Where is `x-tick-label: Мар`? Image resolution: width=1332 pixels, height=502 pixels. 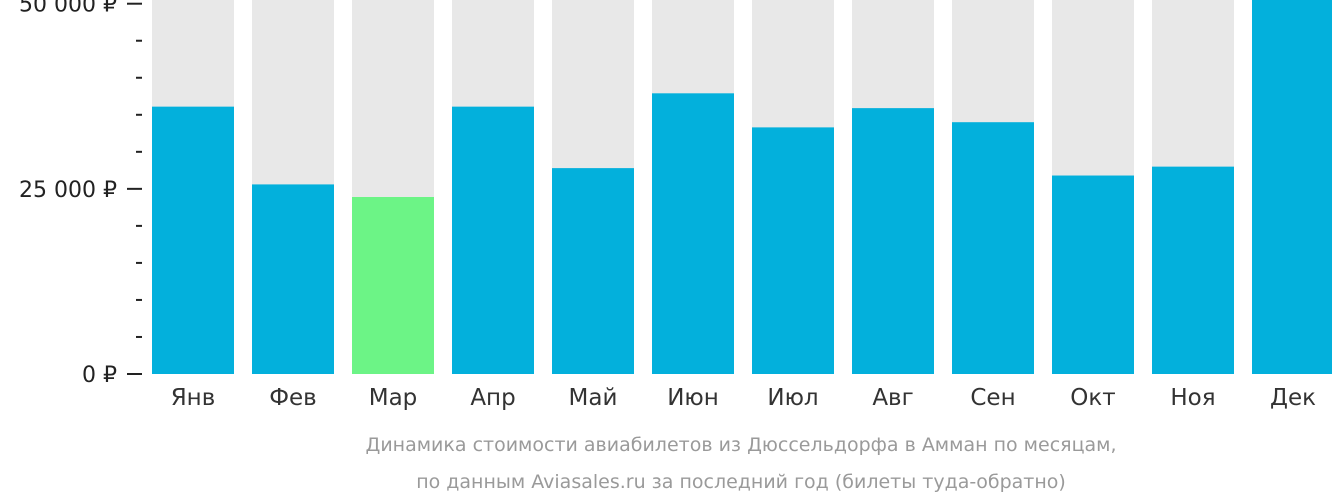
x-tick-label: Мар is located at coordinates (393, 398).